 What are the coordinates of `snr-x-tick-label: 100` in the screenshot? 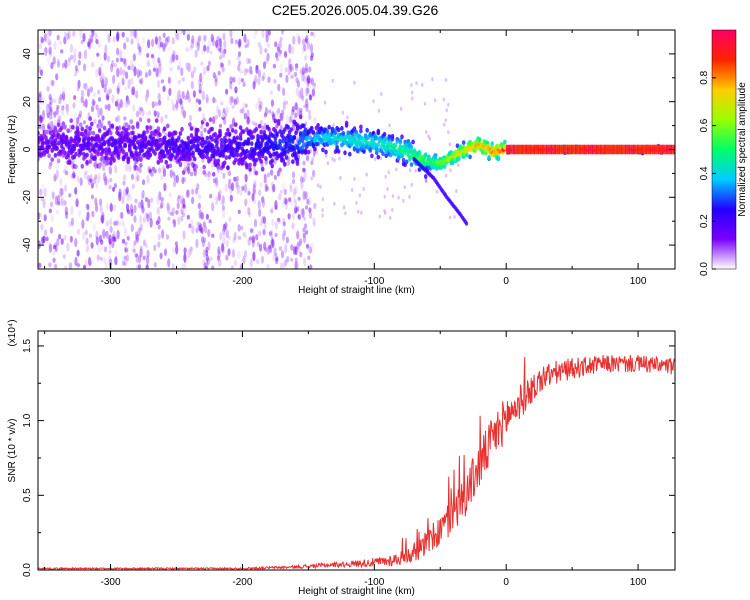 It's located at (638, 582).